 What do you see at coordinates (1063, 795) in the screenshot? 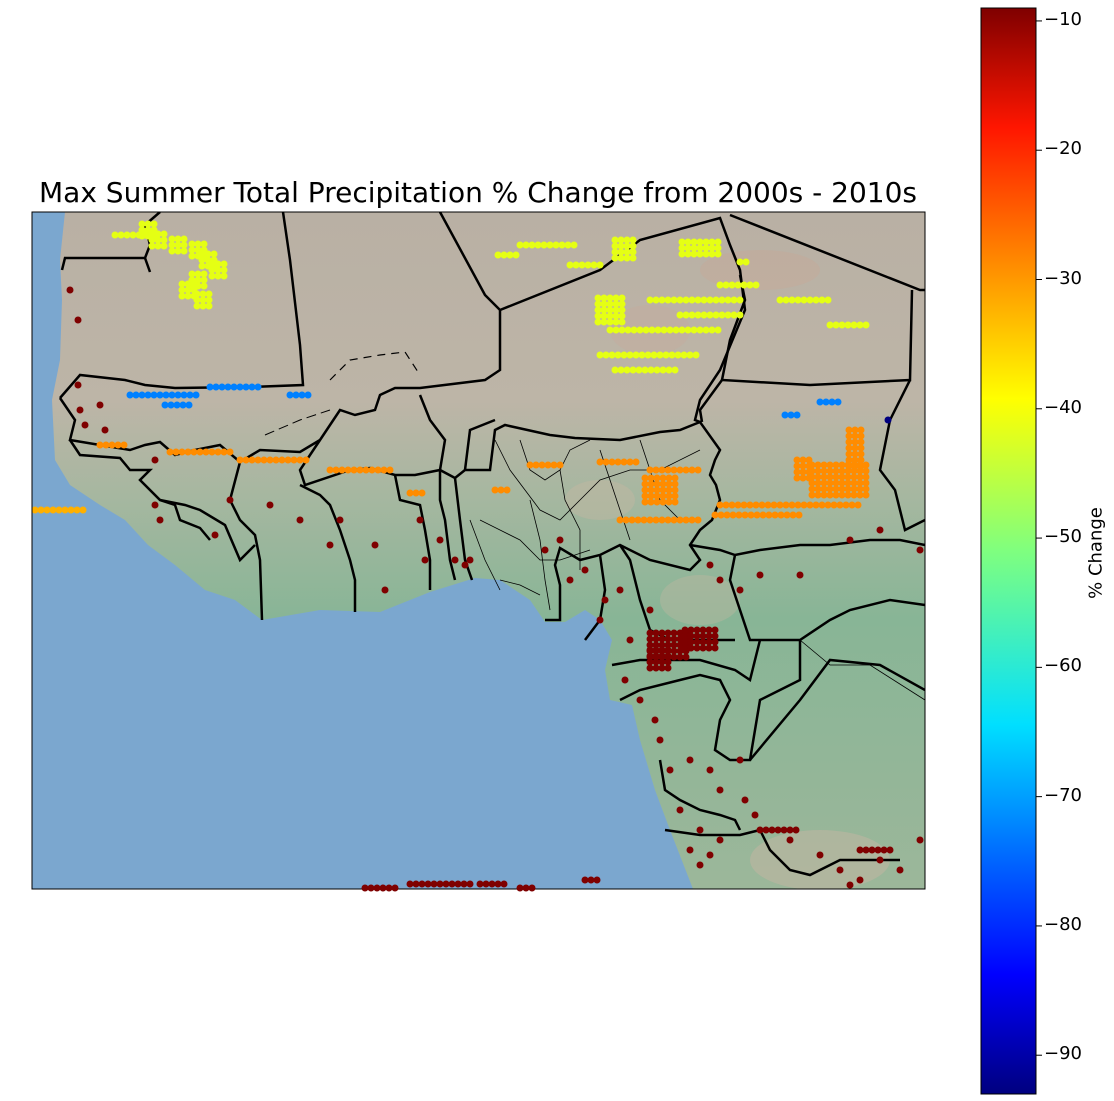
I see `colorbar-tick-label: −70` at bounding box center [1063, 795].